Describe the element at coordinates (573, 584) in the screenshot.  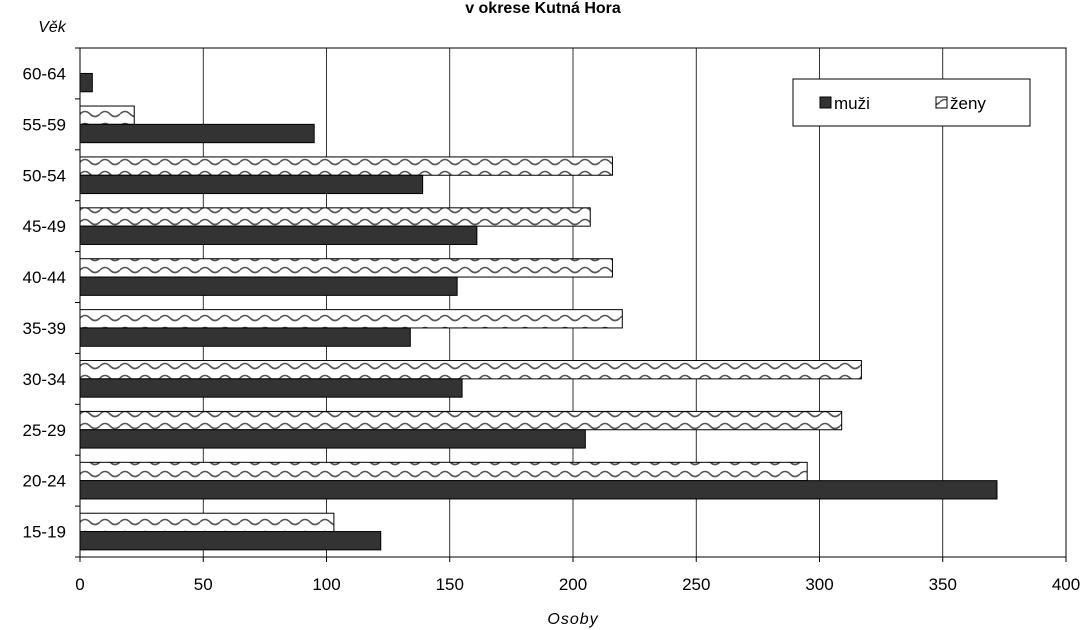
I see `x-tick-label-200: 200` at that location.